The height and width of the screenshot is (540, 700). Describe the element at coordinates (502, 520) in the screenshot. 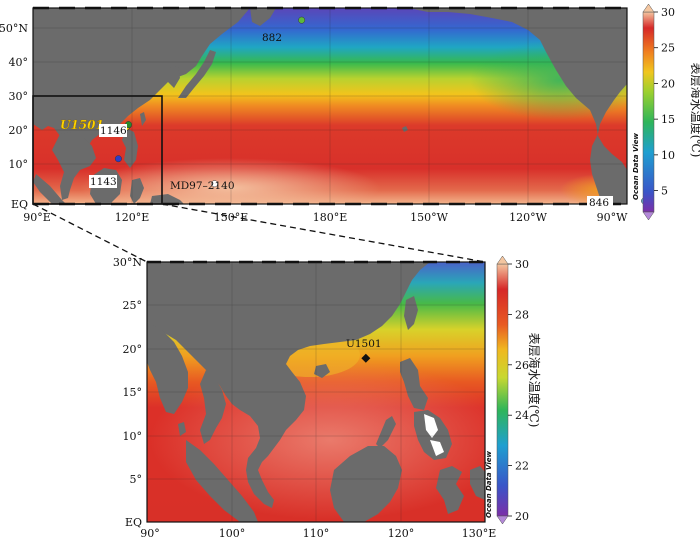

I see `inset-colorbar-cap-bottom` at that location.